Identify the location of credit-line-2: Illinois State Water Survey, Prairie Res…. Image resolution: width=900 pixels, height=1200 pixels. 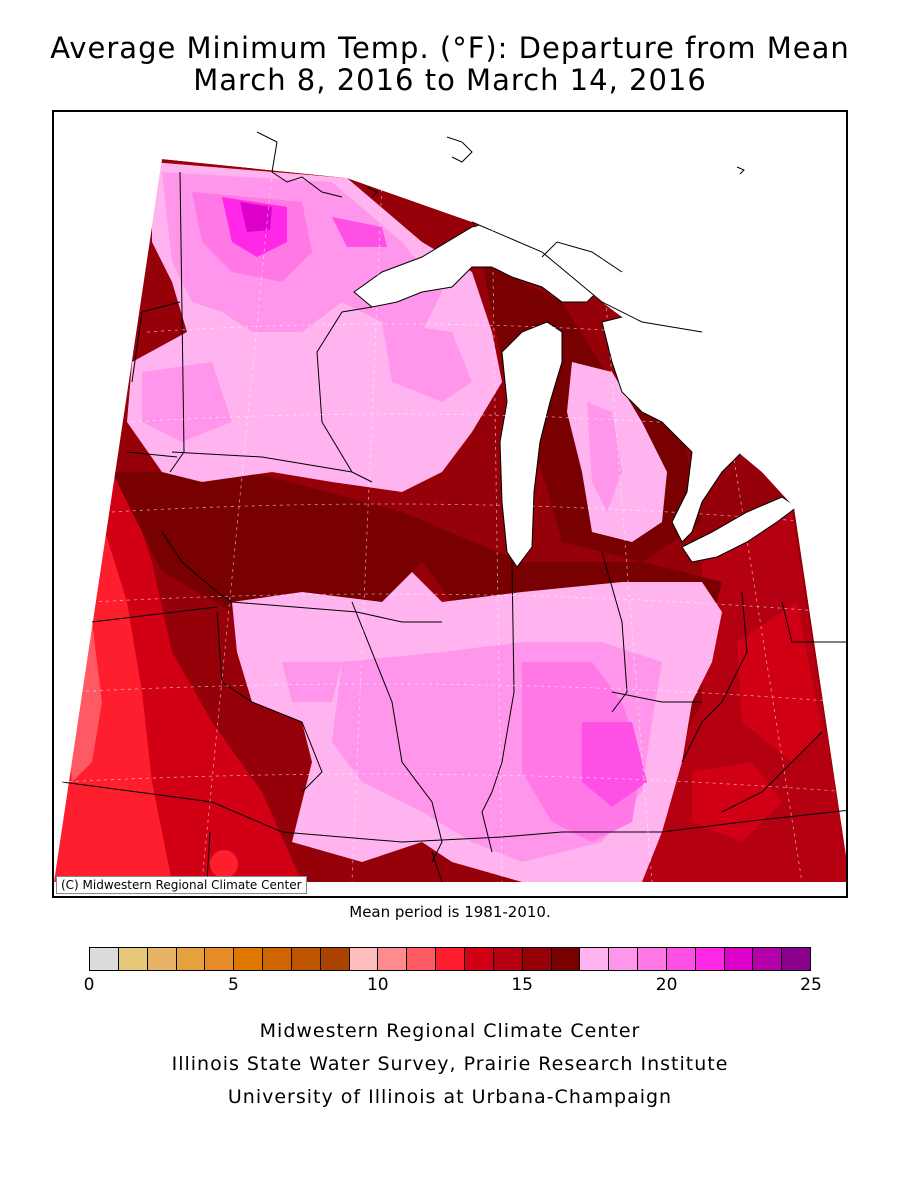
(450, 1064).